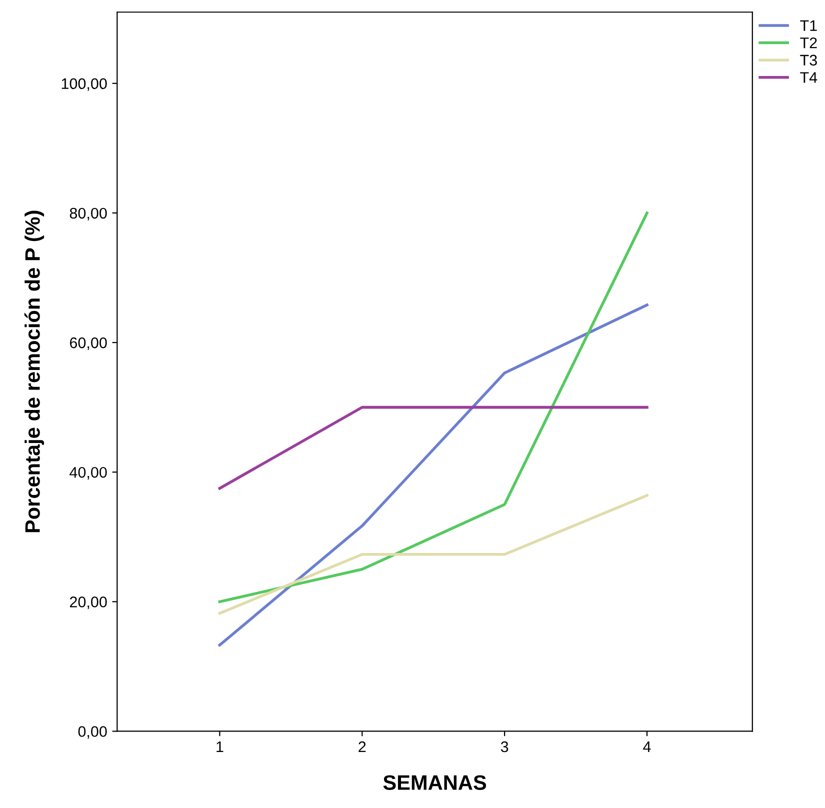 The image size is (825, 808). Describe the element at coordinates (220, 747) in the screenshot. I see `x-tick-label: 1` at that location.